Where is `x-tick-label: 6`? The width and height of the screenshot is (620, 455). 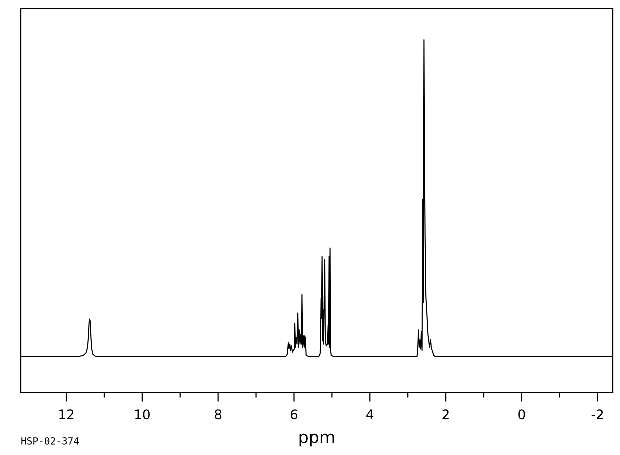 x-tick-label: 6 is located at coordinates (294, 415).